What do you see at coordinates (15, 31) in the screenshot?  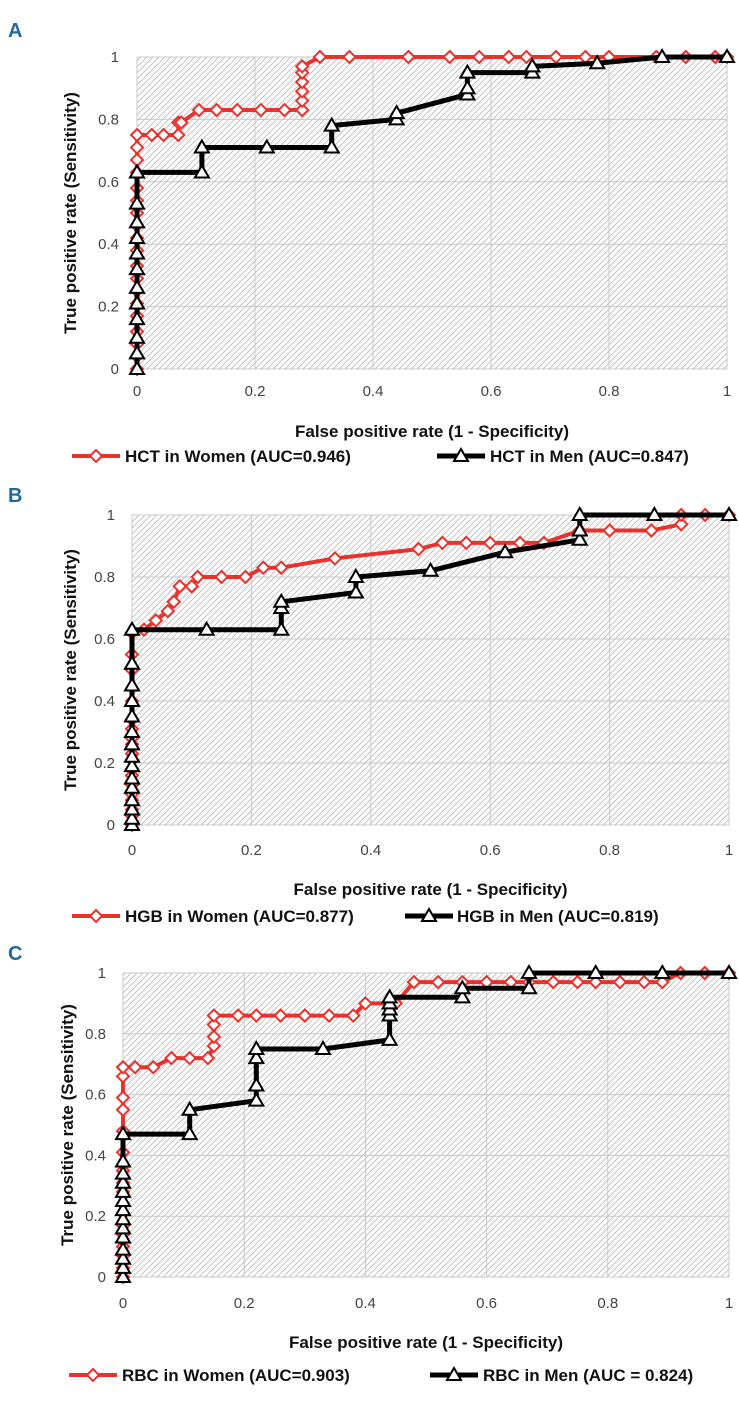 I see `panel-letter: A` at bounding box center [15, 31].